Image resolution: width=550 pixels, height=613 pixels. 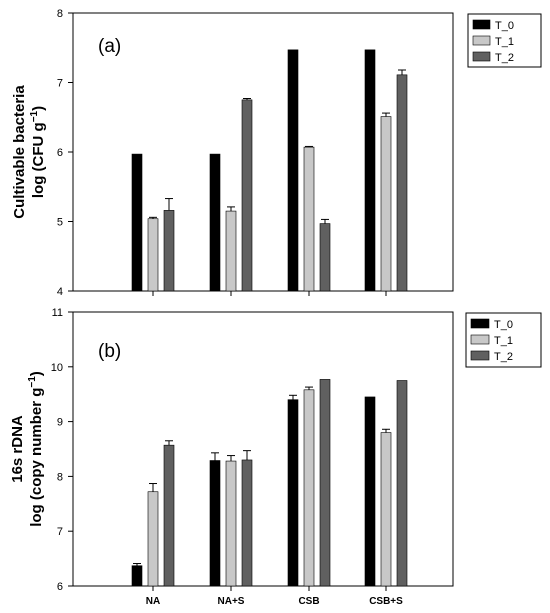 I want to click on y-axis-a: 4 5 6 7 8, so click(x=65, y=153).